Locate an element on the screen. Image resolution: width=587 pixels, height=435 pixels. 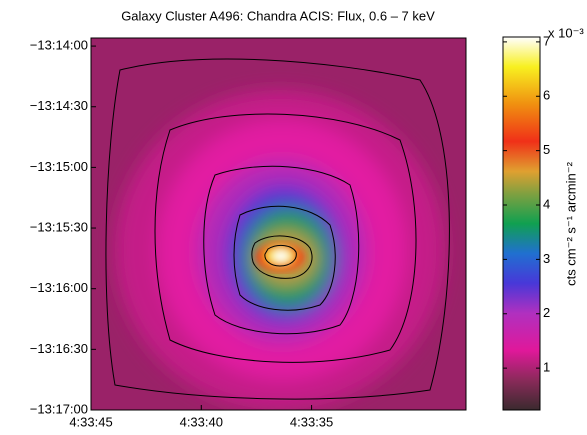
colorbar-tick-label: 1 is located at coordinates (546, 367).